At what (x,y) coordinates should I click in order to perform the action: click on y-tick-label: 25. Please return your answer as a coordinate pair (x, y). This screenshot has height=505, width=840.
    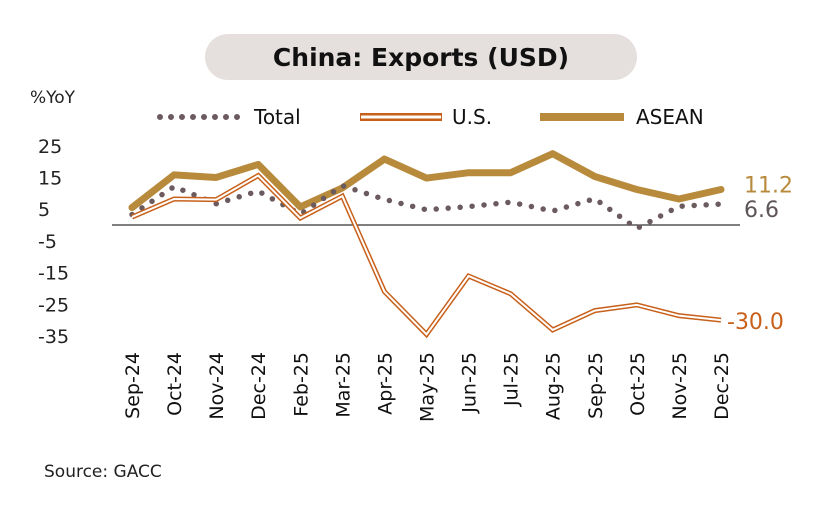
    Looking at the image, I should click on (50, 147).